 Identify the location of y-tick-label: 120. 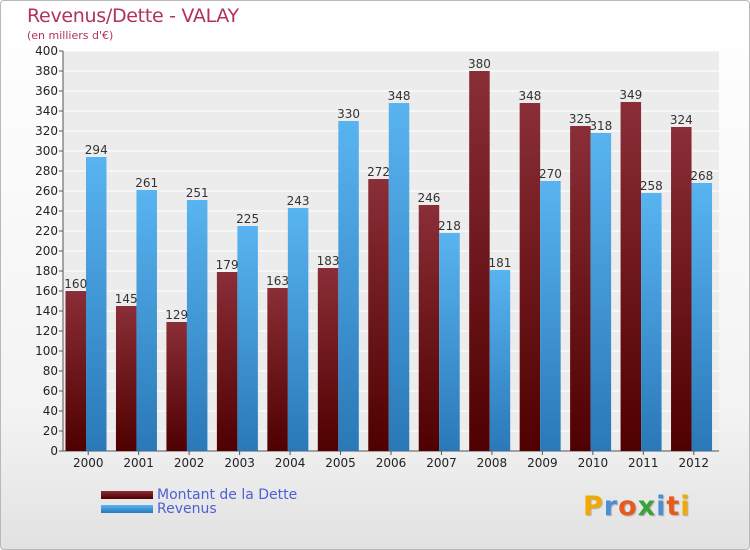
(46, 331).